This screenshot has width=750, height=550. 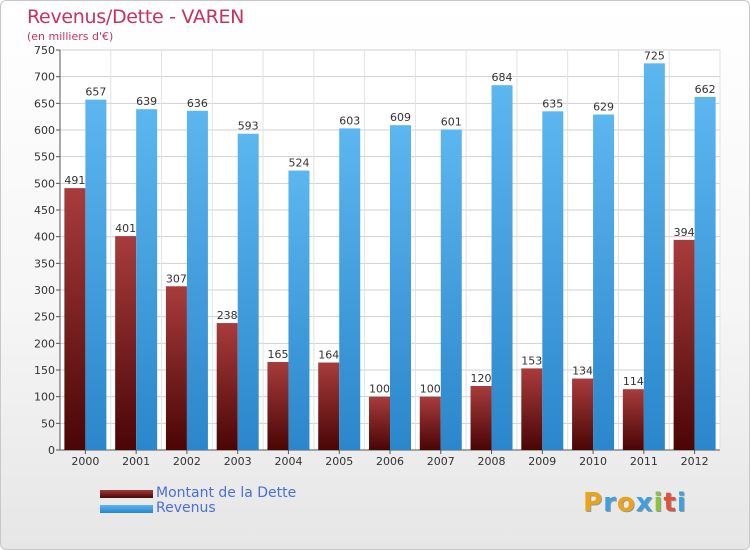 What do you see at coordinates (125, 228) in the screenshot?
I see `data-label: 401` at bounding box center [125, 228].